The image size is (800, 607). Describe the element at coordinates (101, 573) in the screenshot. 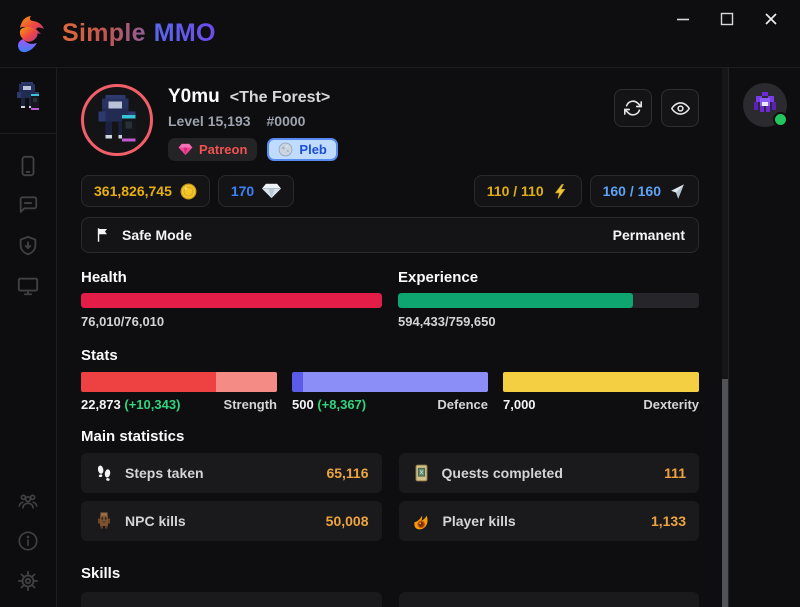

I see `skills-heading: Skills` at that location.